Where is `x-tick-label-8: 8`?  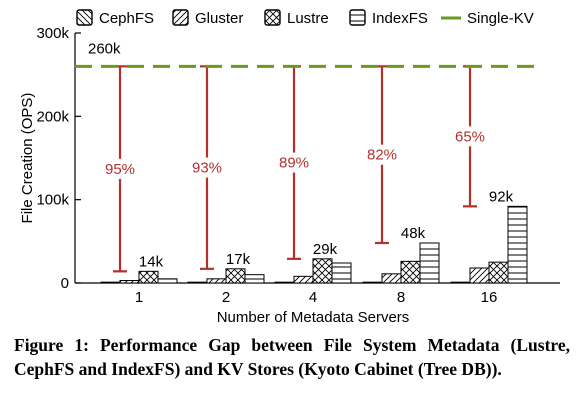 x-tick-label-8: 8 is located at coordinates (401, 297).